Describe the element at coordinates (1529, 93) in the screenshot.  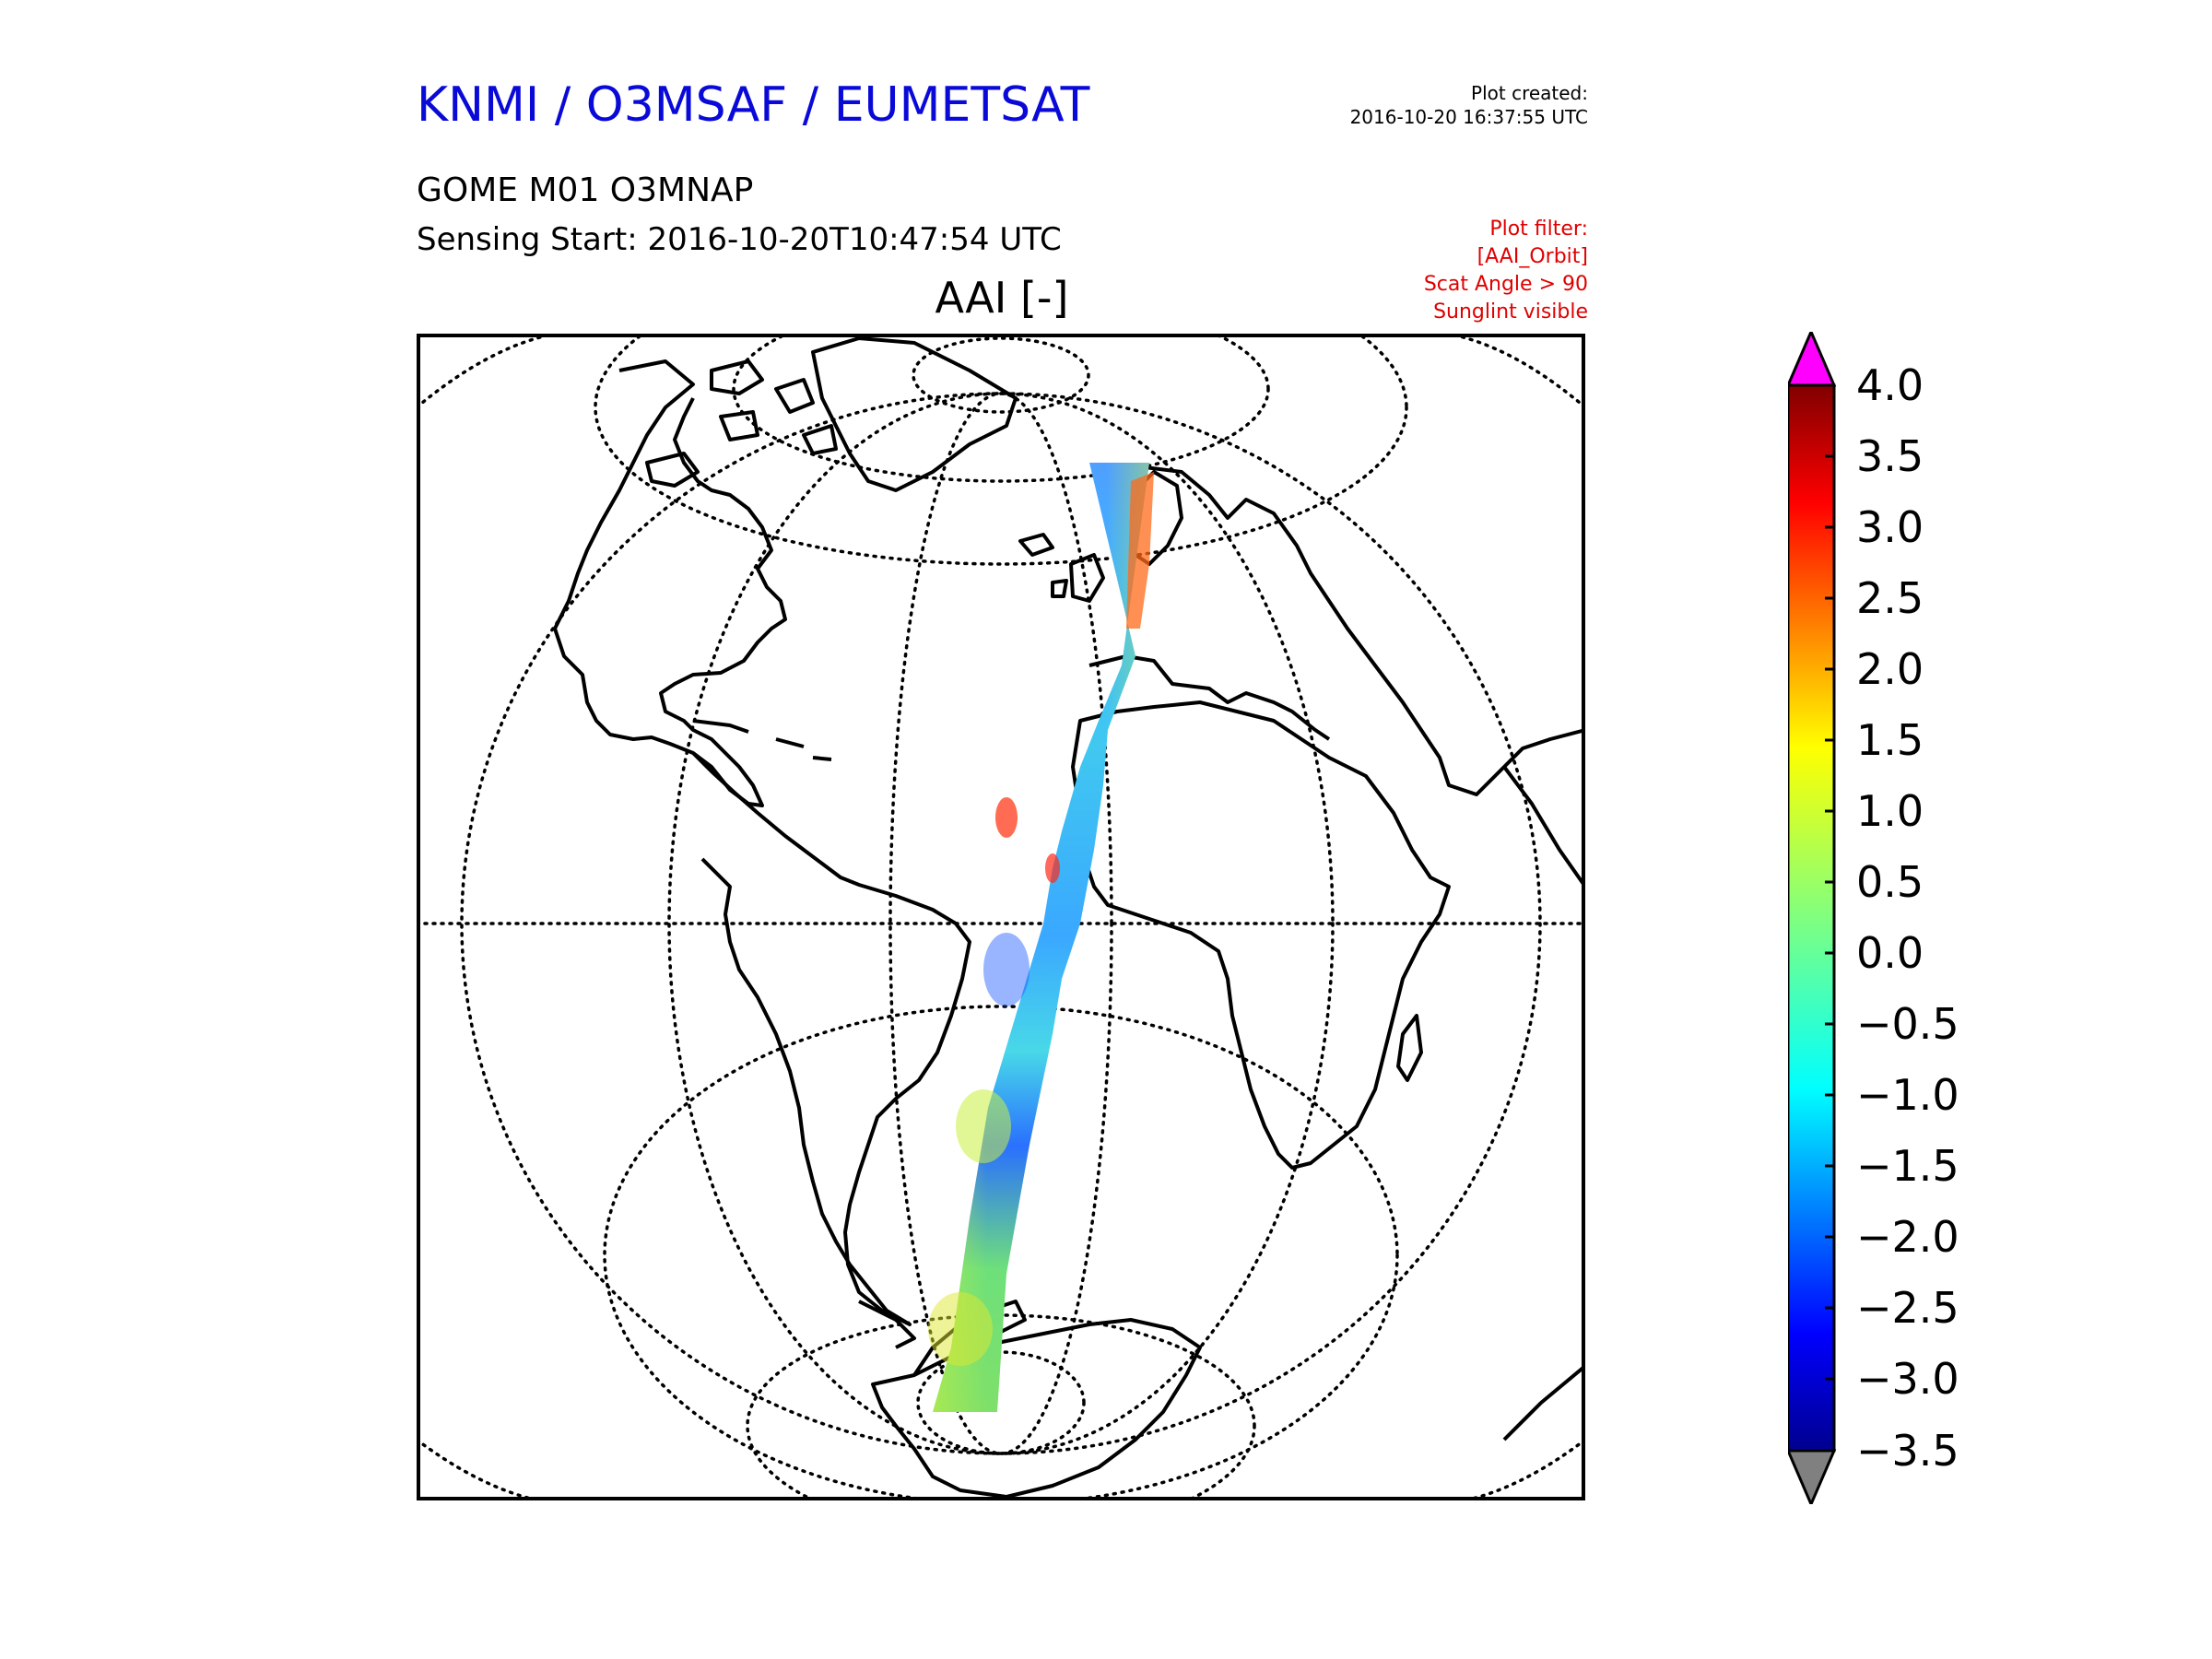
I see `created-label: Plot created:` at that location.